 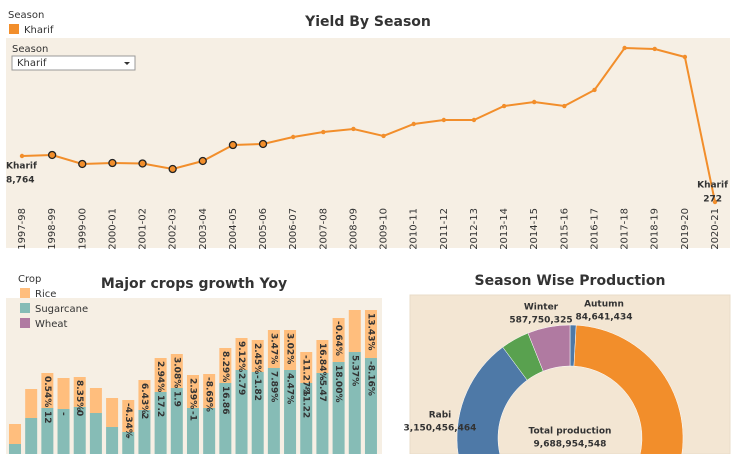 I want to click on growth-label: 16.86, so click(x=225, y=400).